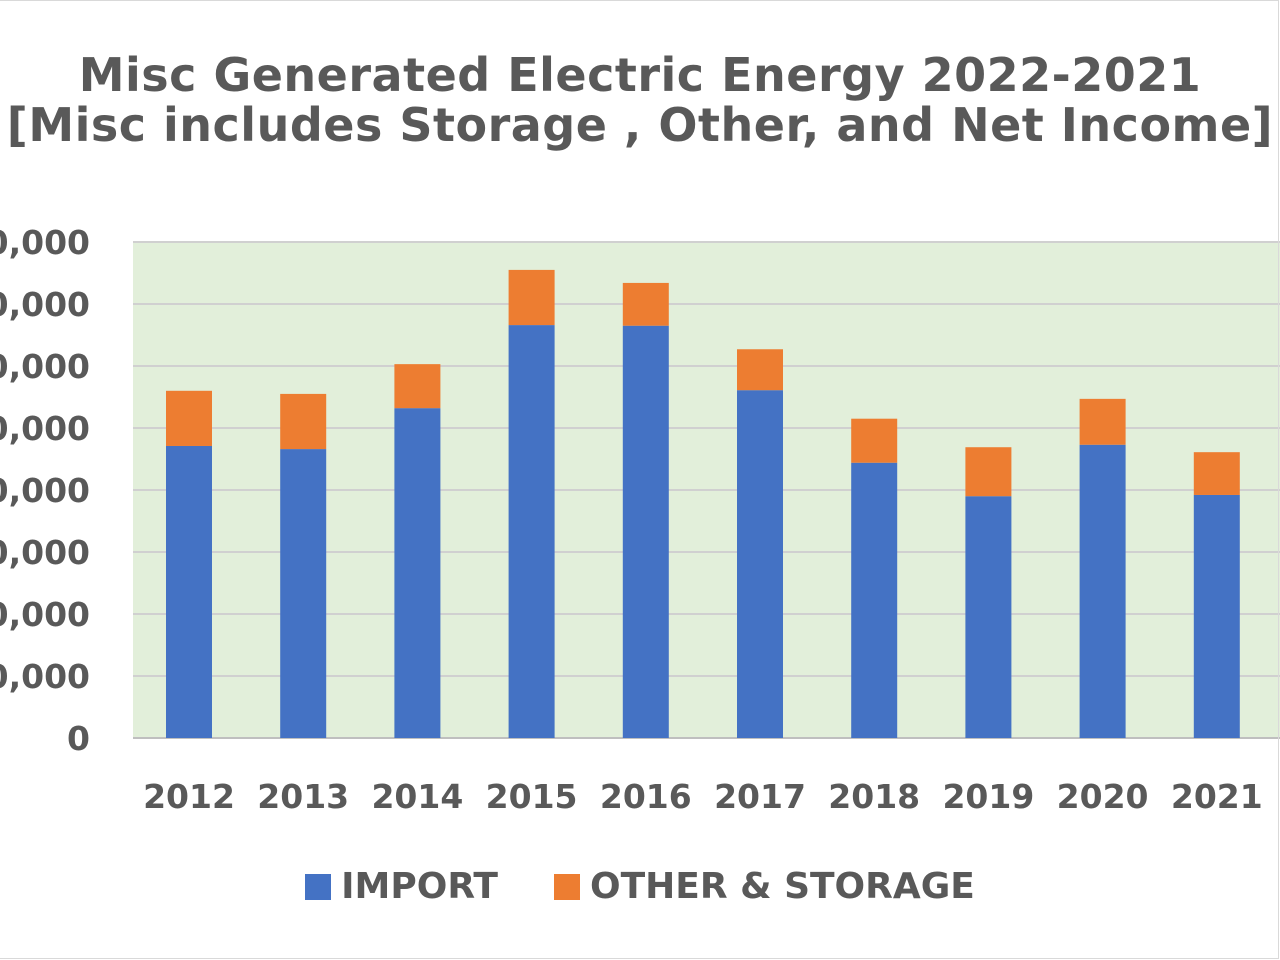  What do you see at coordinates (1217, 796) in the screenshot?
I see `x-tick-label: 2021` at bounding box center [1217, 796].